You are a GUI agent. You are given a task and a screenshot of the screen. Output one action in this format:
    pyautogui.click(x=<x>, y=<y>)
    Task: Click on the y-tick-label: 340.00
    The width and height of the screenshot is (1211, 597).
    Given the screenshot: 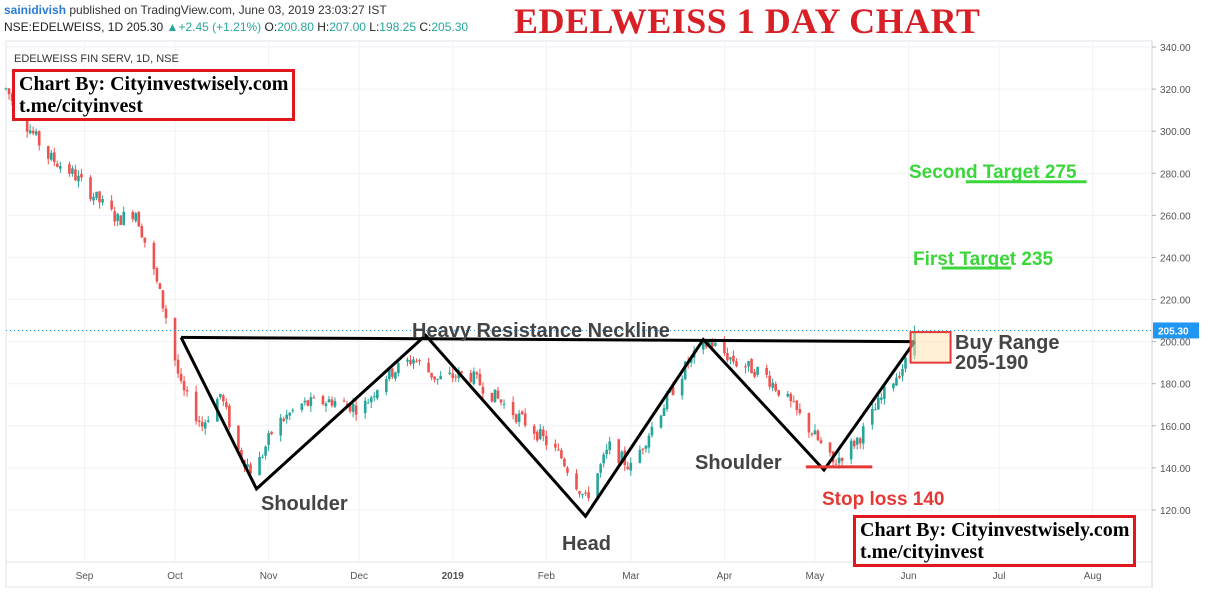 What is the action you would take?
    pyautogui.click(x=1175, y=48)
    